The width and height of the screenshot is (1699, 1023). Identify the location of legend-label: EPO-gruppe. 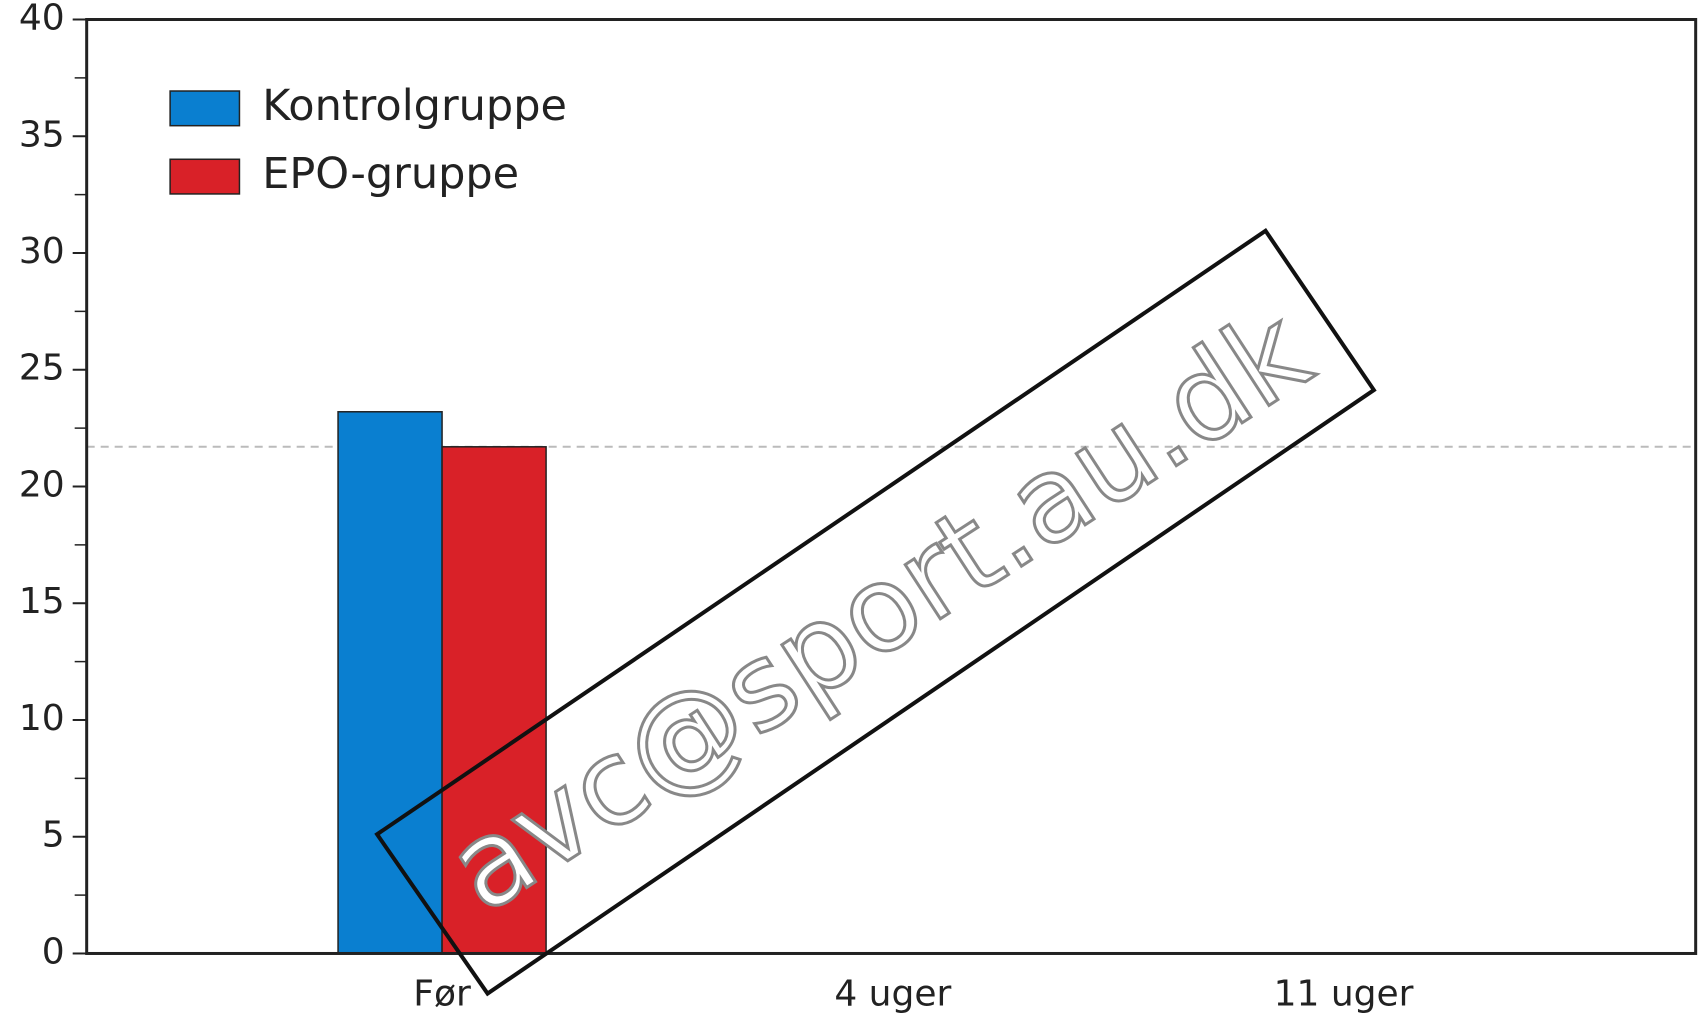
(390, 174).